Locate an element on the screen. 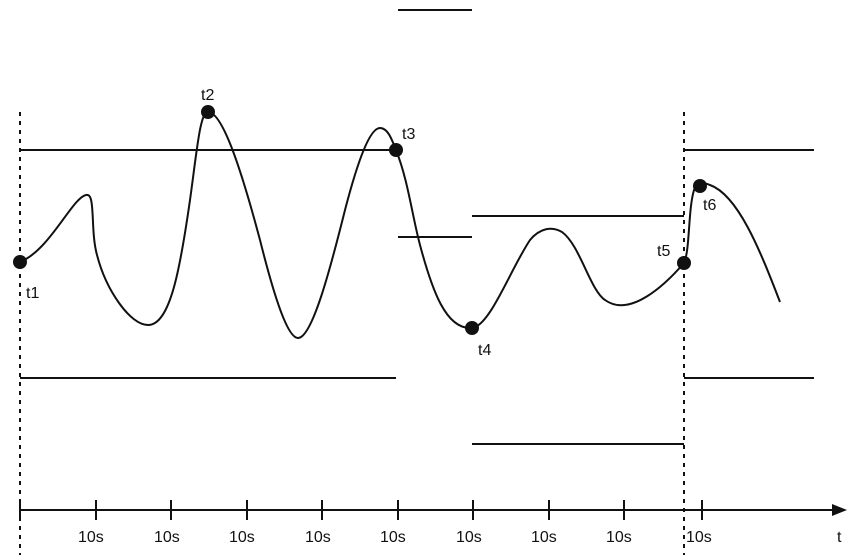 Image resolution: width=847 pixels, height=555 pixels. point-label-t6: t6 is located at coordinates (709, 205).